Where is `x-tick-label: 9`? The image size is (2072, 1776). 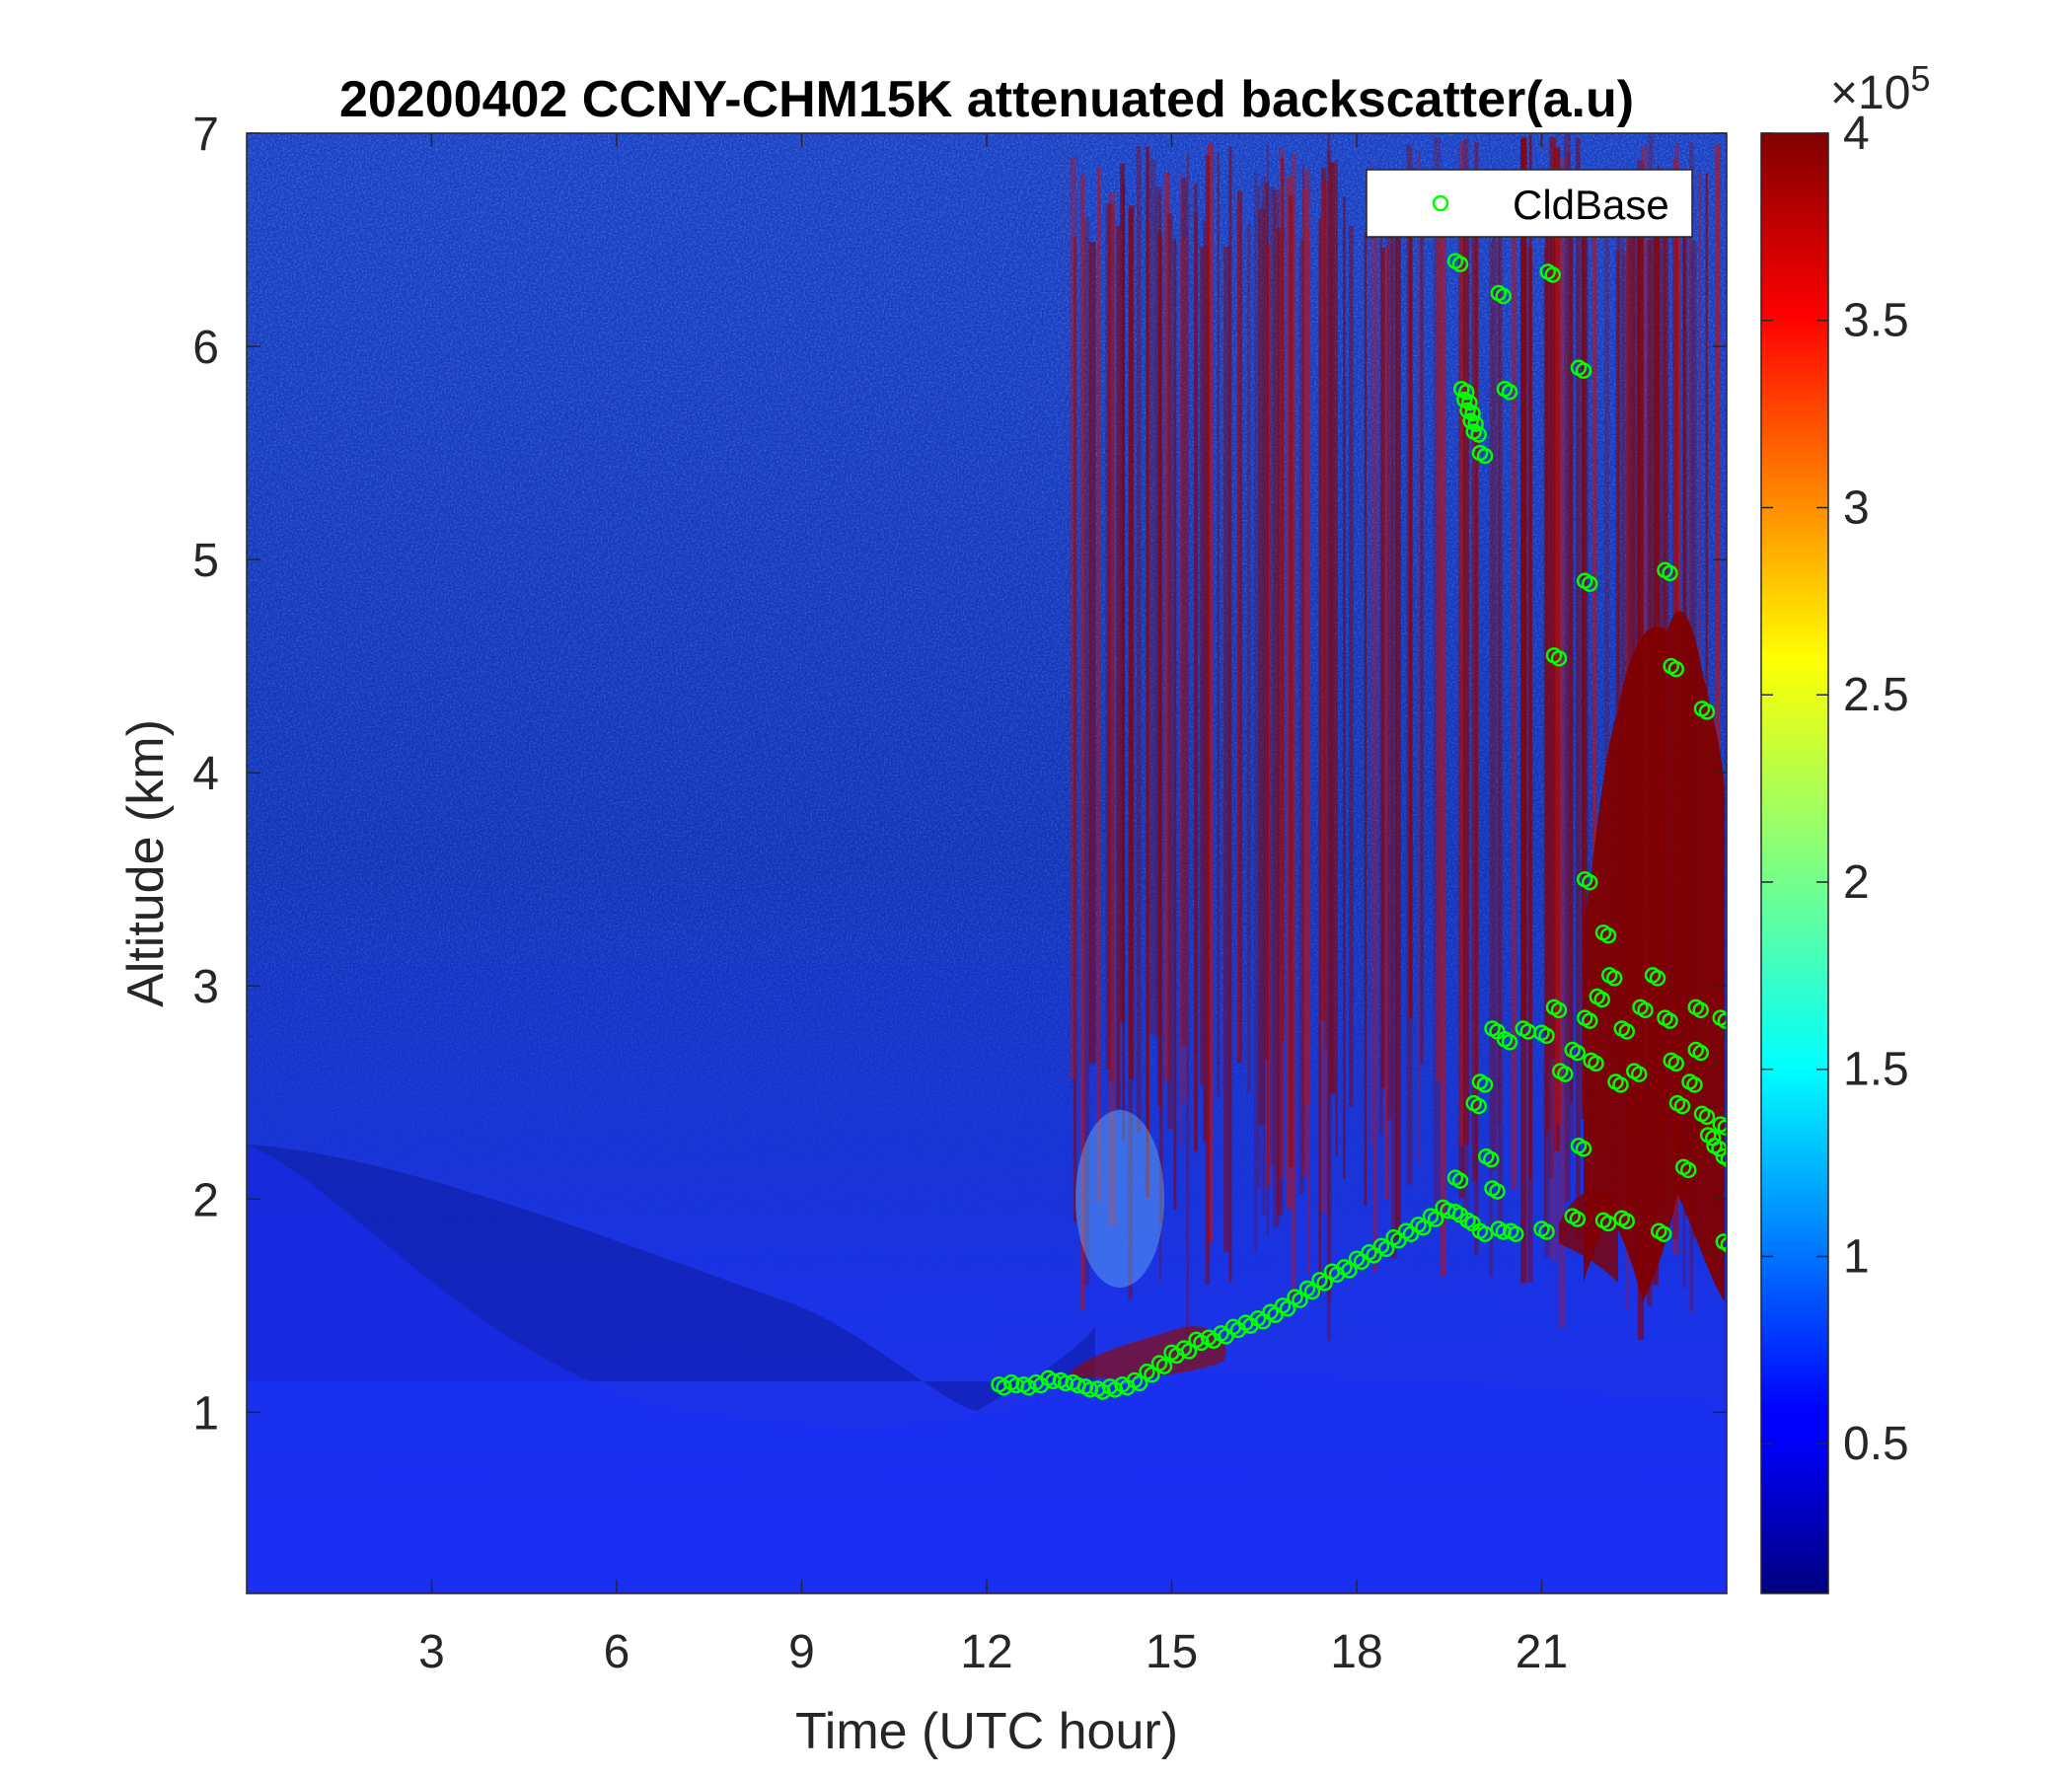 x-tick-label: 9 is located at coordinates (802, 1652).